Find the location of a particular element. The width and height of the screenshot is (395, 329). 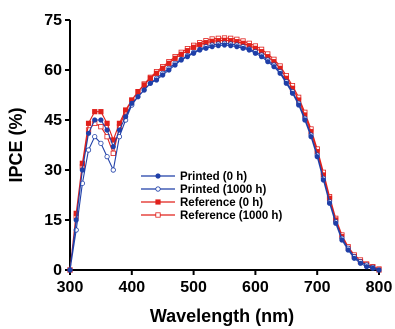

y-tick-label: 45 is located at coordinates (53, 120).